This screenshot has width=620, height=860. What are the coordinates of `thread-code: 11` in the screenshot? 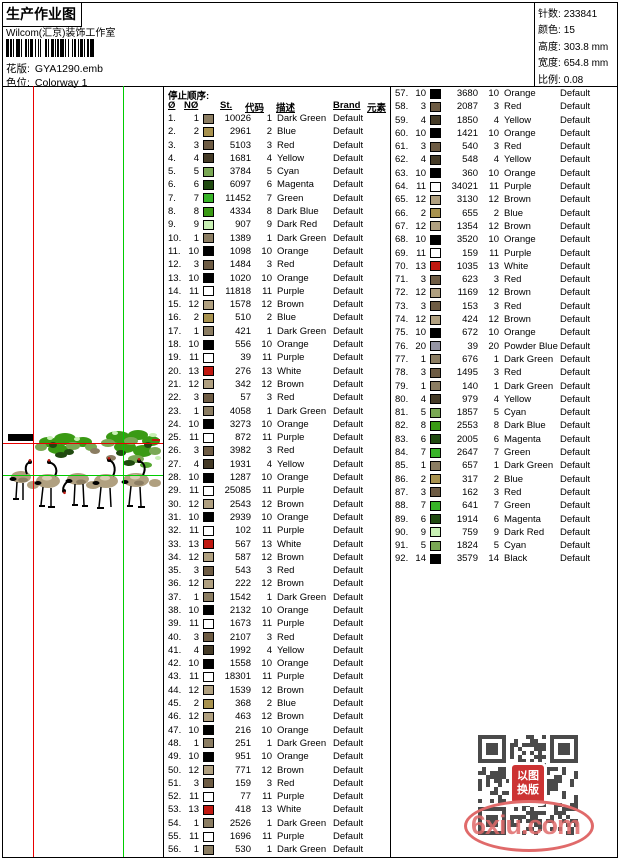 It's located at (494, 187).